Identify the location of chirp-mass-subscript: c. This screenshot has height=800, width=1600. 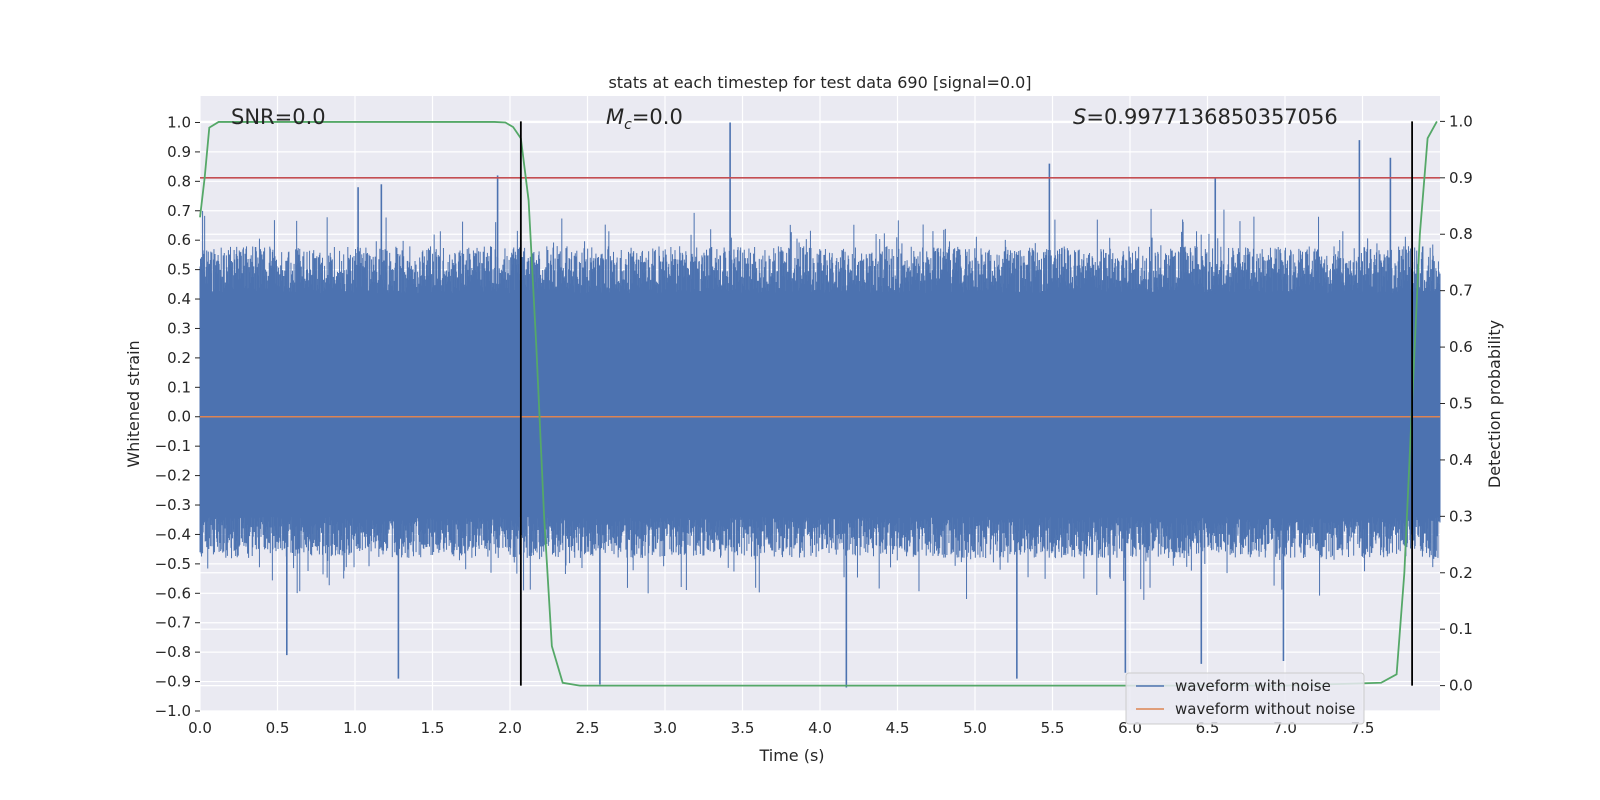
(628, 125).